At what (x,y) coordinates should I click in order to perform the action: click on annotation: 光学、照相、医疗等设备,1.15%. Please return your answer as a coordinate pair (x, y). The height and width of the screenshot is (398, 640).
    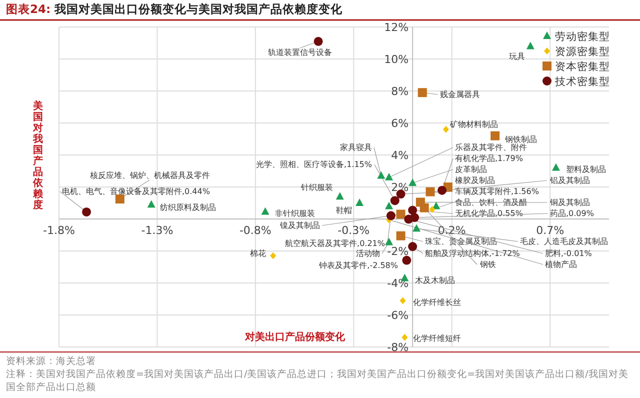
    Looking at the image, I should click on (314, 164).